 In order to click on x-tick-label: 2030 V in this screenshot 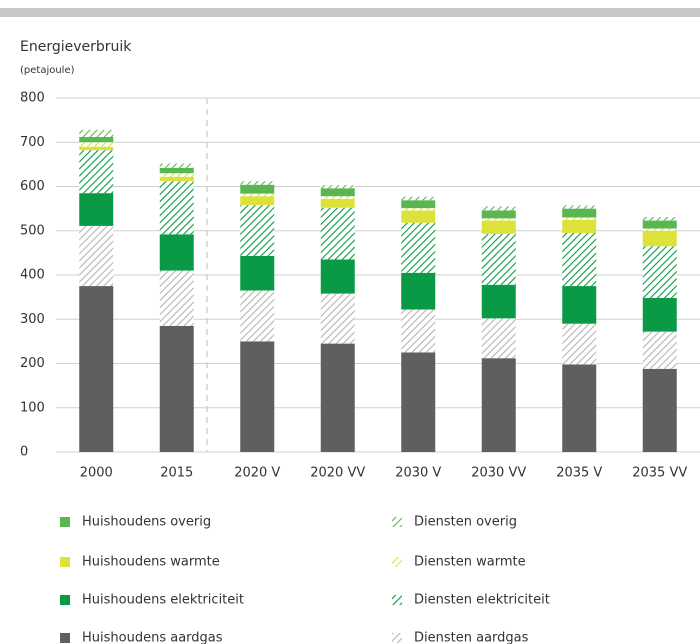, I will do `click(418, 473)`.